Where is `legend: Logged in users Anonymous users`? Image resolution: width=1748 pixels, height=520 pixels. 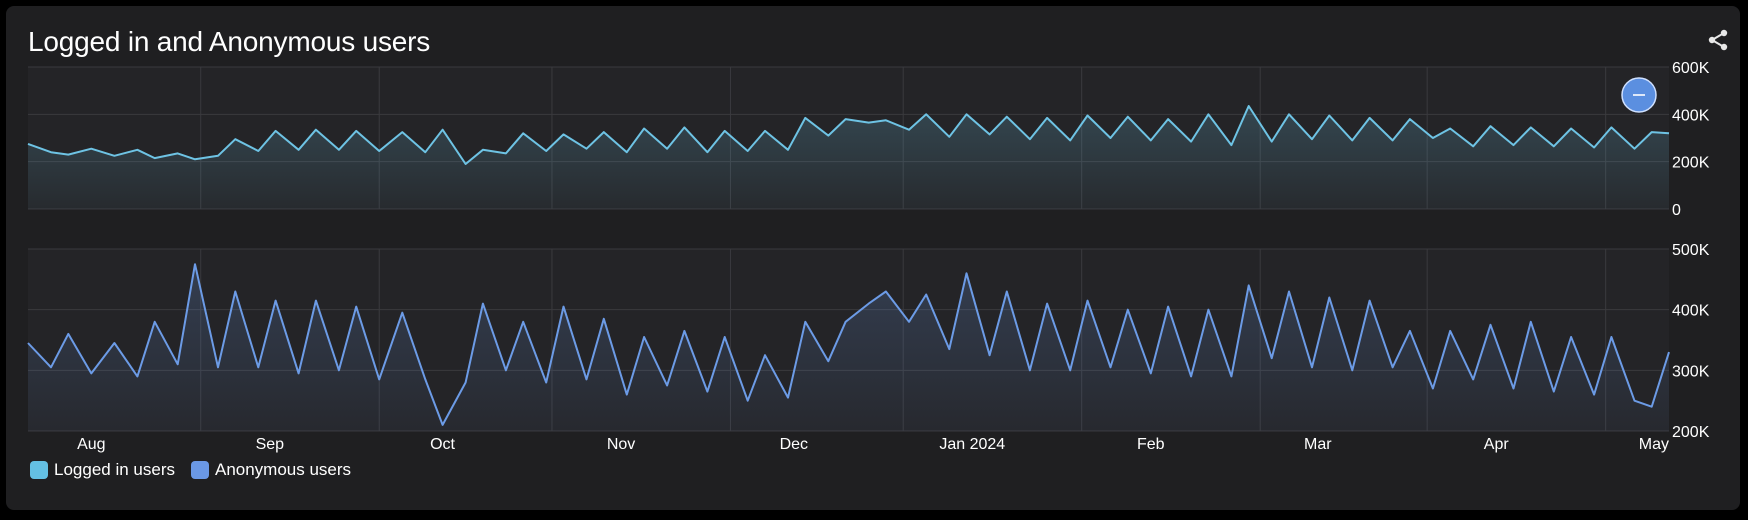 legend: Logged in users Anonymous users is located at coordinates (190, 470).